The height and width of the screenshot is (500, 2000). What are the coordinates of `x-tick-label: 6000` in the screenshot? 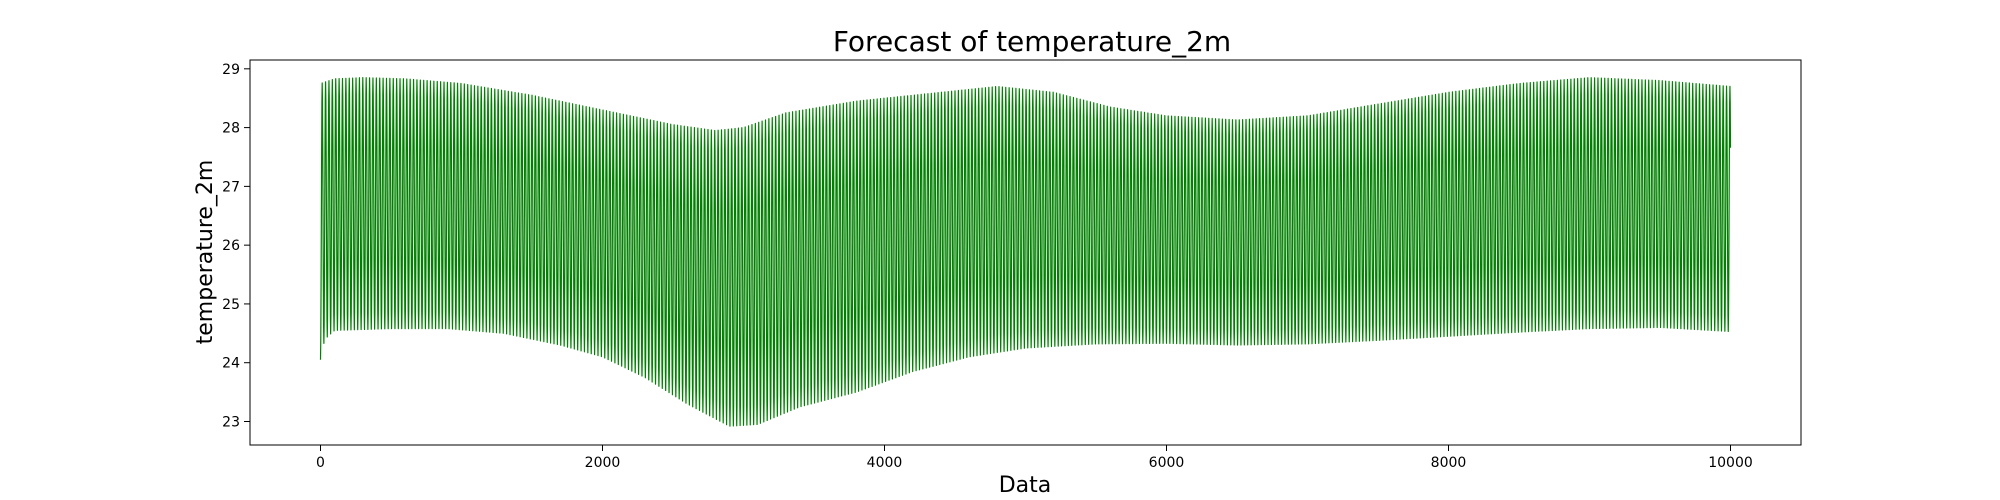 It's located at (1167, 463).